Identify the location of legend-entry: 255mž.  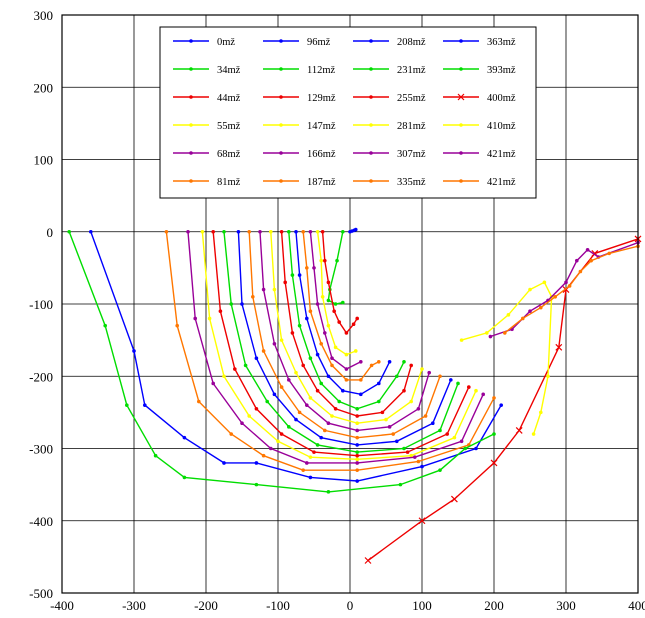
(389, 98).